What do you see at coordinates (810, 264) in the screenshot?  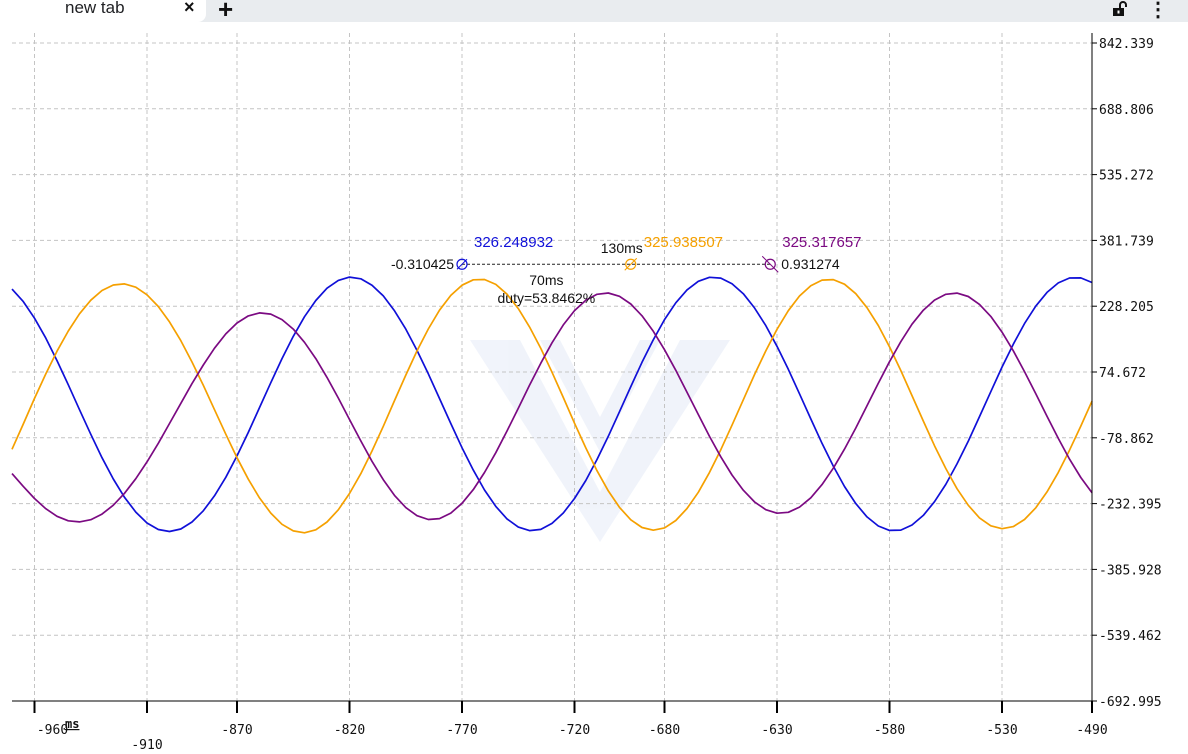 I see `right-value-label: 0.931274` at bounding box center [810, 264].